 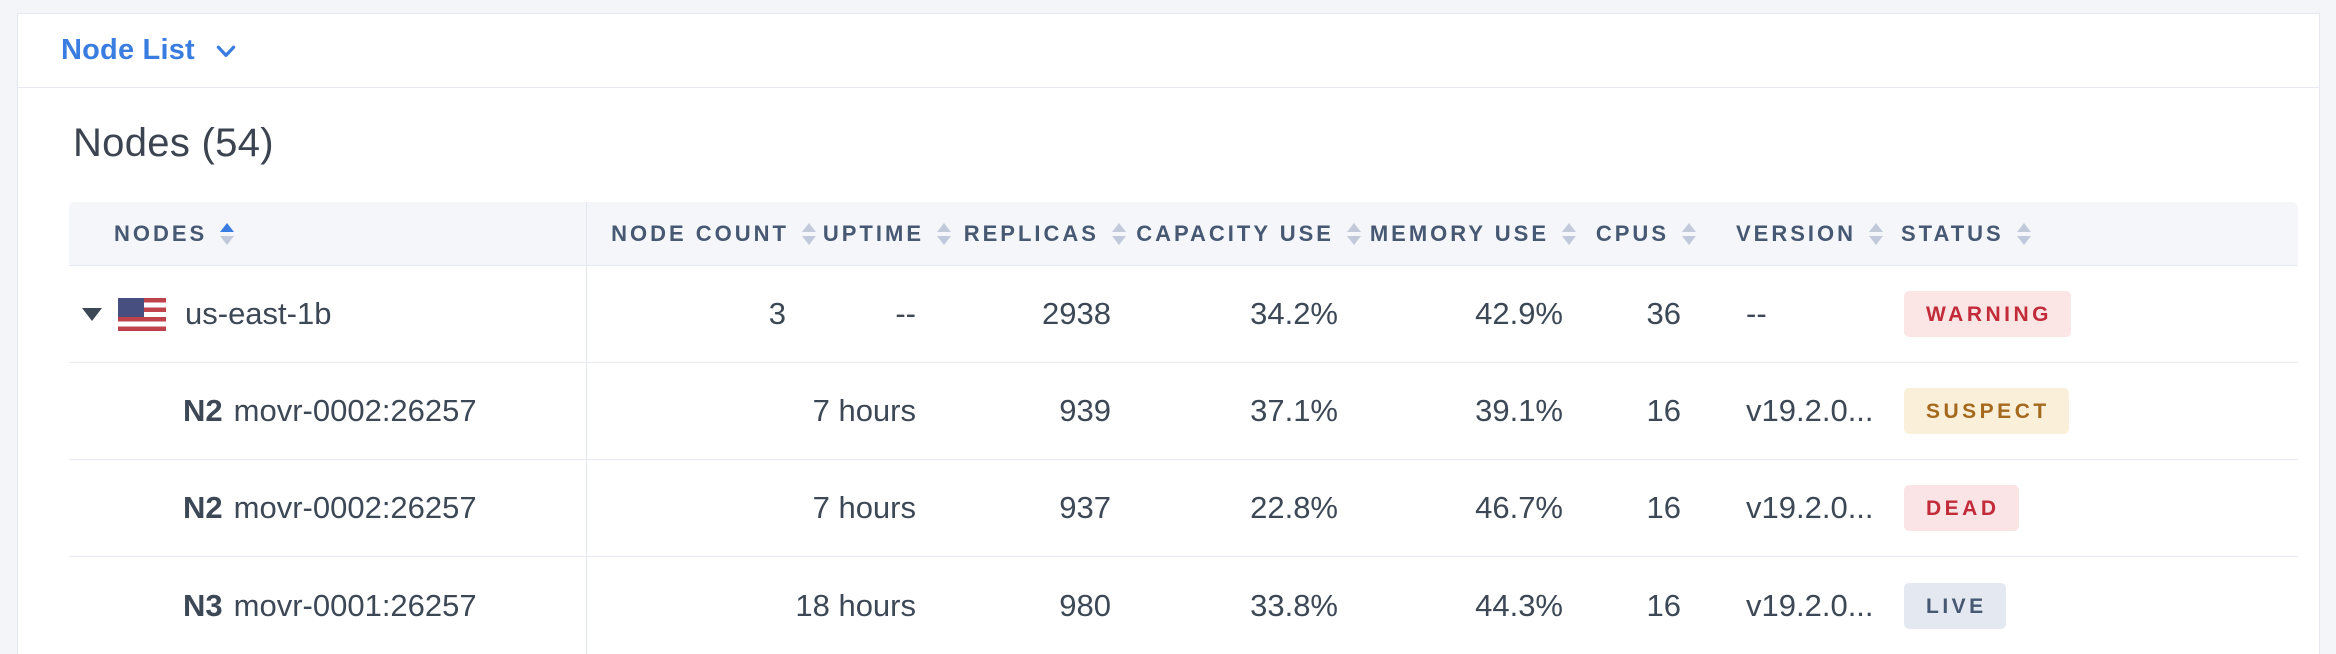 I want to click on region-name: us-east-1b, so click(x=258, y=313).